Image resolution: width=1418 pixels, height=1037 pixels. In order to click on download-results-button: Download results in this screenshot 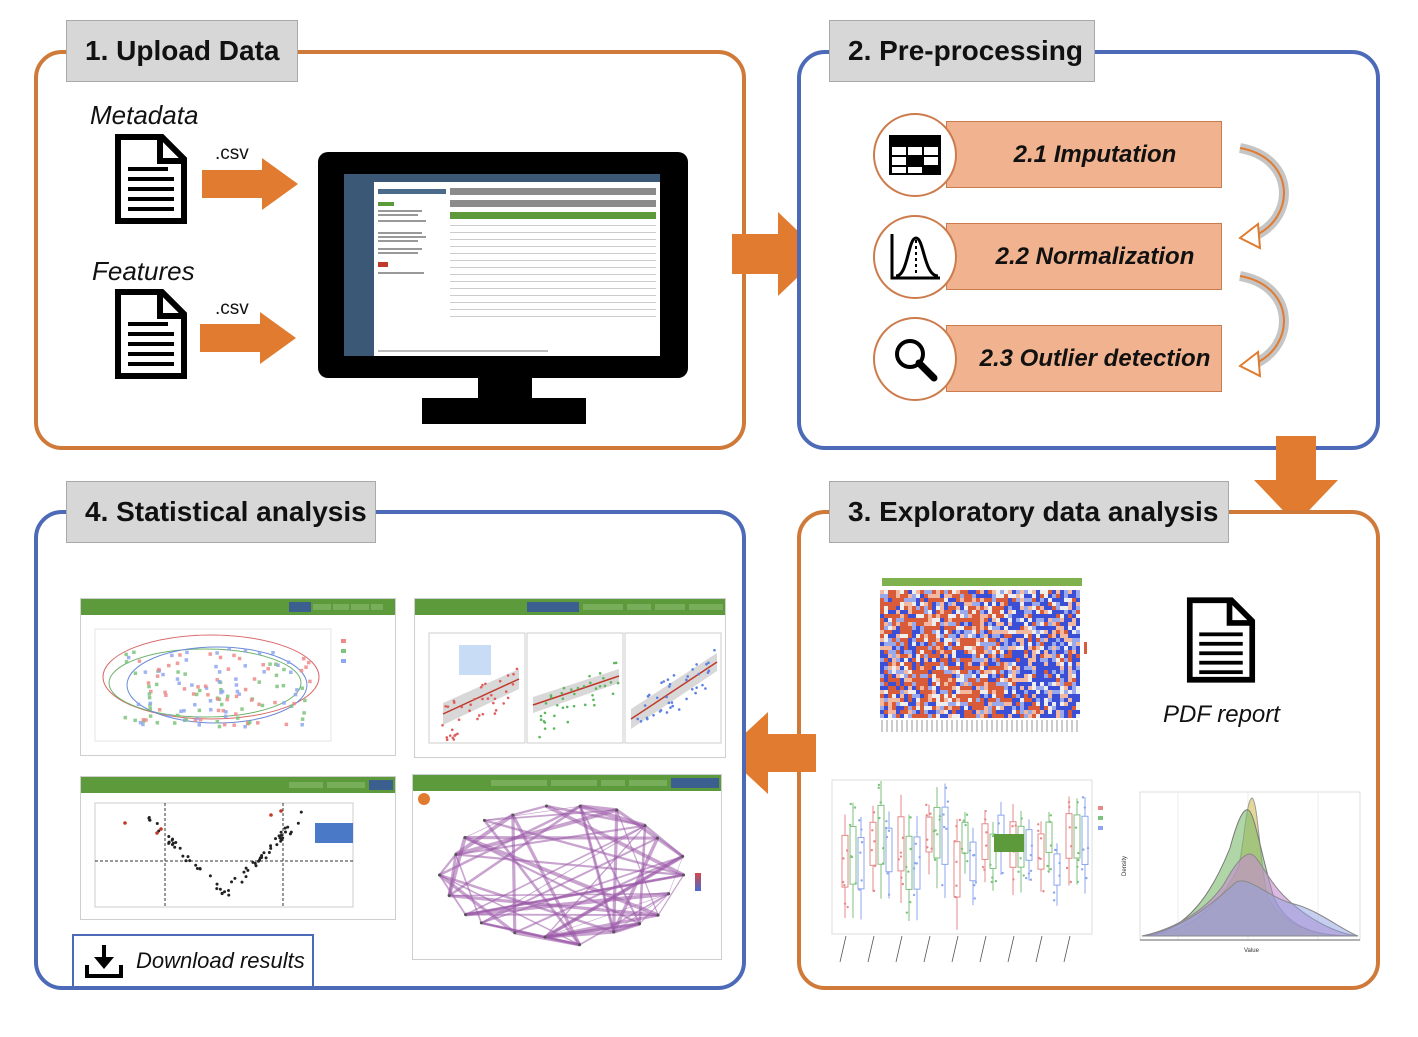, I will do `click(193, 961)`.